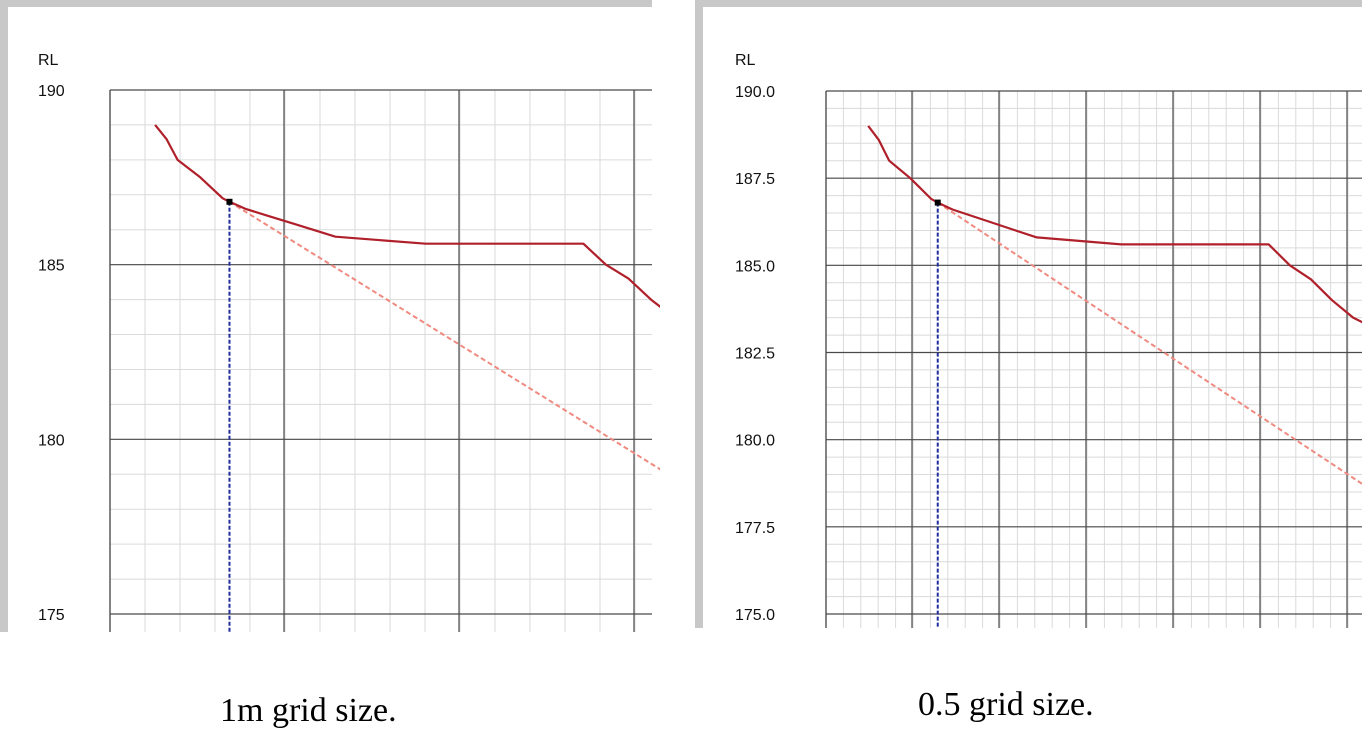 This screenshot has height=743, width=1362. Describe the element at coordinates (755, 615) in the screenshot. I see `y-tick-label: 175.0` at that location.